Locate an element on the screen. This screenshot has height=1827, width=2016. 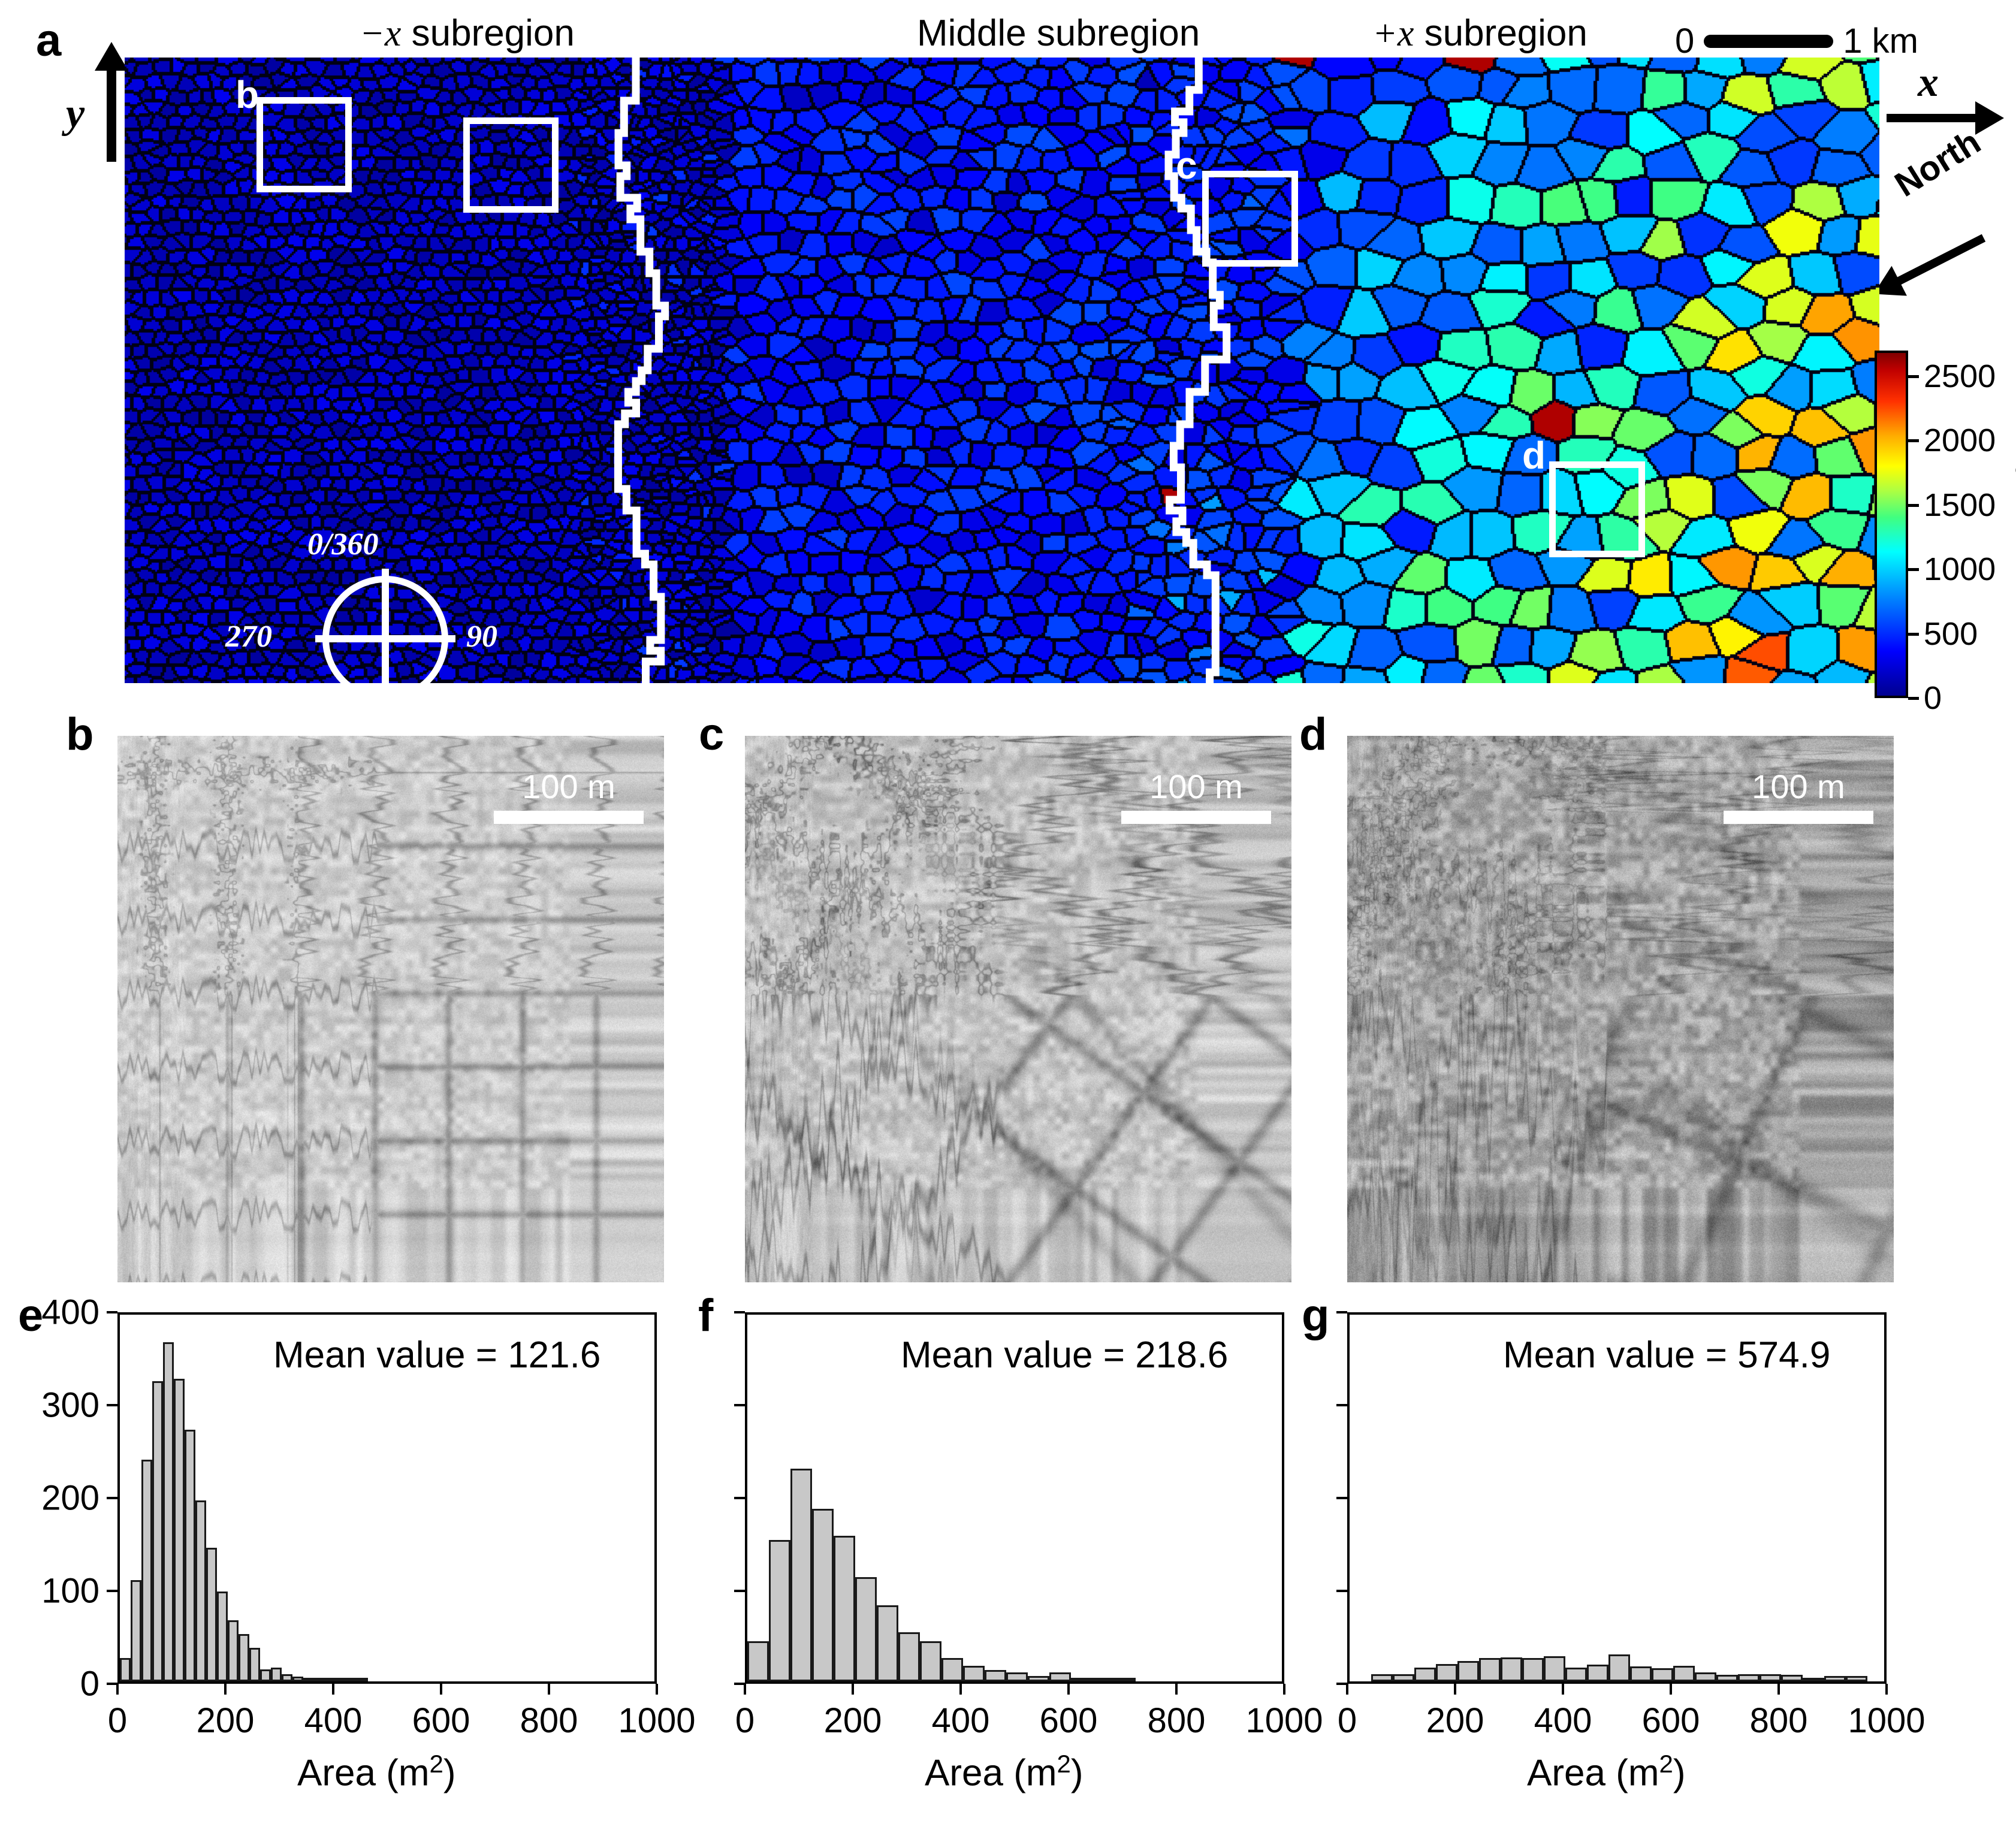
colorbar-gradient is located at coordinates (1891, 524).